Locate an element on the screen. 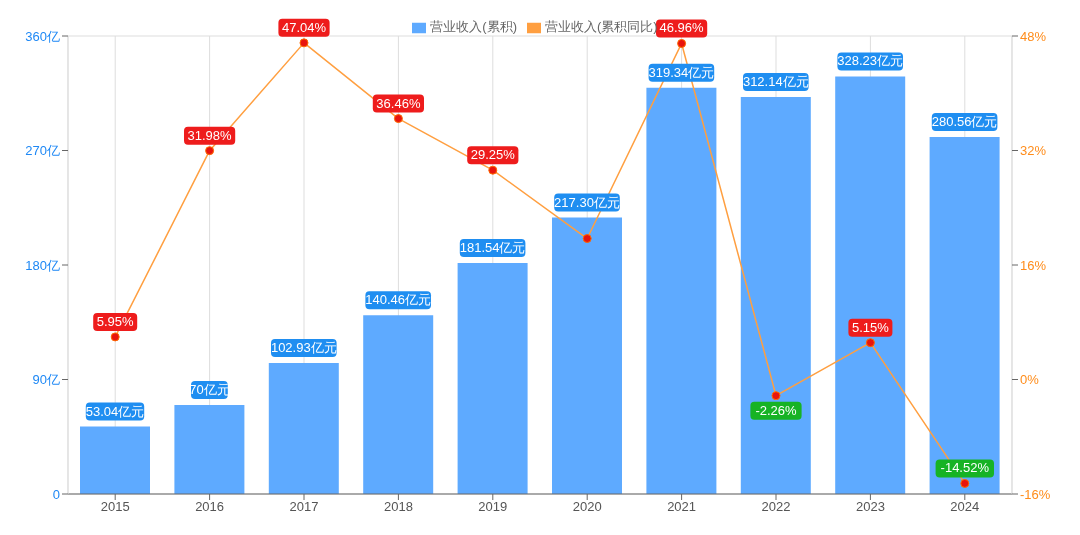  y-tick-label: 360亿 is located at coordinates (42, 36).